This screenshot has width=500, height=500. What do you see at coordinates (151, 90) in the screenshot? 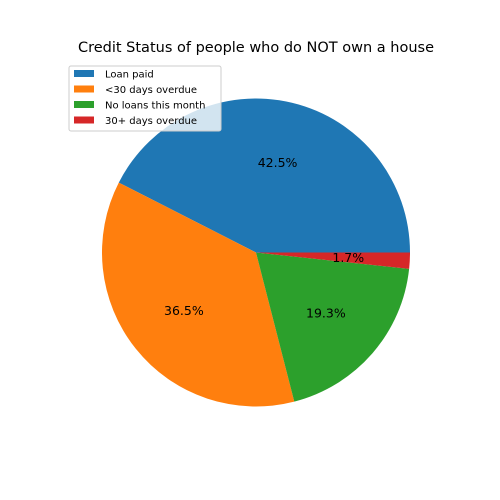
I see `legend-label-1: <30 days overdue` at bounding box center [151, 90].